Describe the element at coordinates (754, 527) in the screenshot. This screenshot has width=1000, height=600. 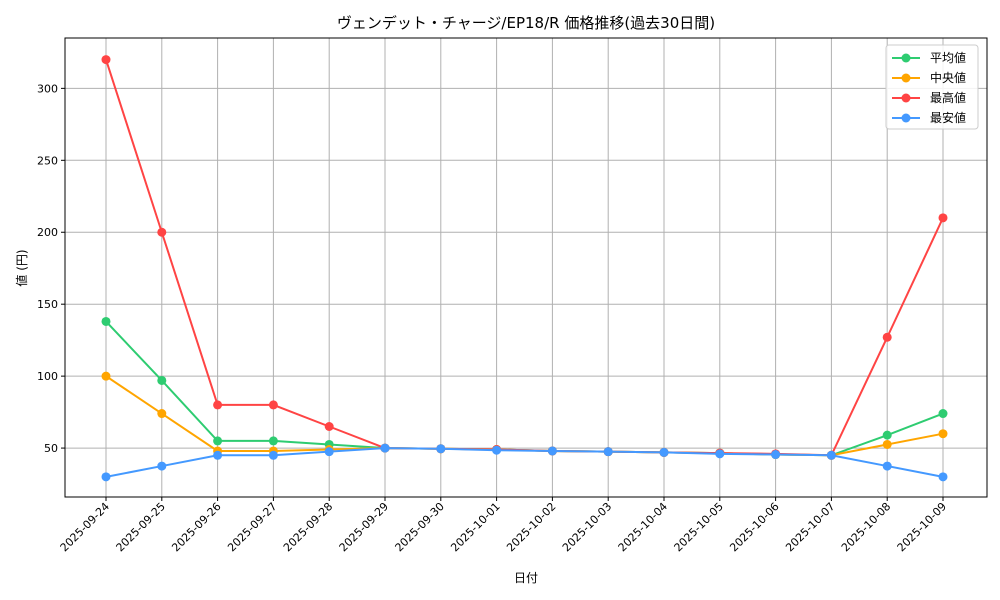
I see `x-tick-label: 2025-10-06` at that location.